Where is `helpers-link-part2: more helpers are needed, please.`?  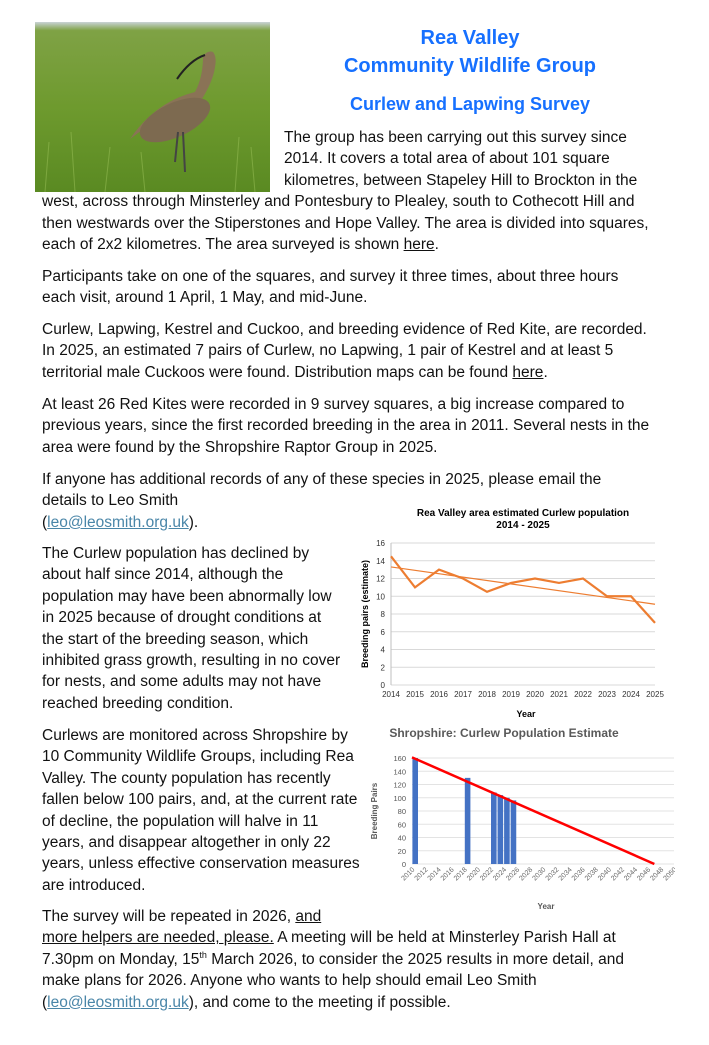 helpers-link-part2: more helpers are needed, please. is located at coordinates (158, 938).